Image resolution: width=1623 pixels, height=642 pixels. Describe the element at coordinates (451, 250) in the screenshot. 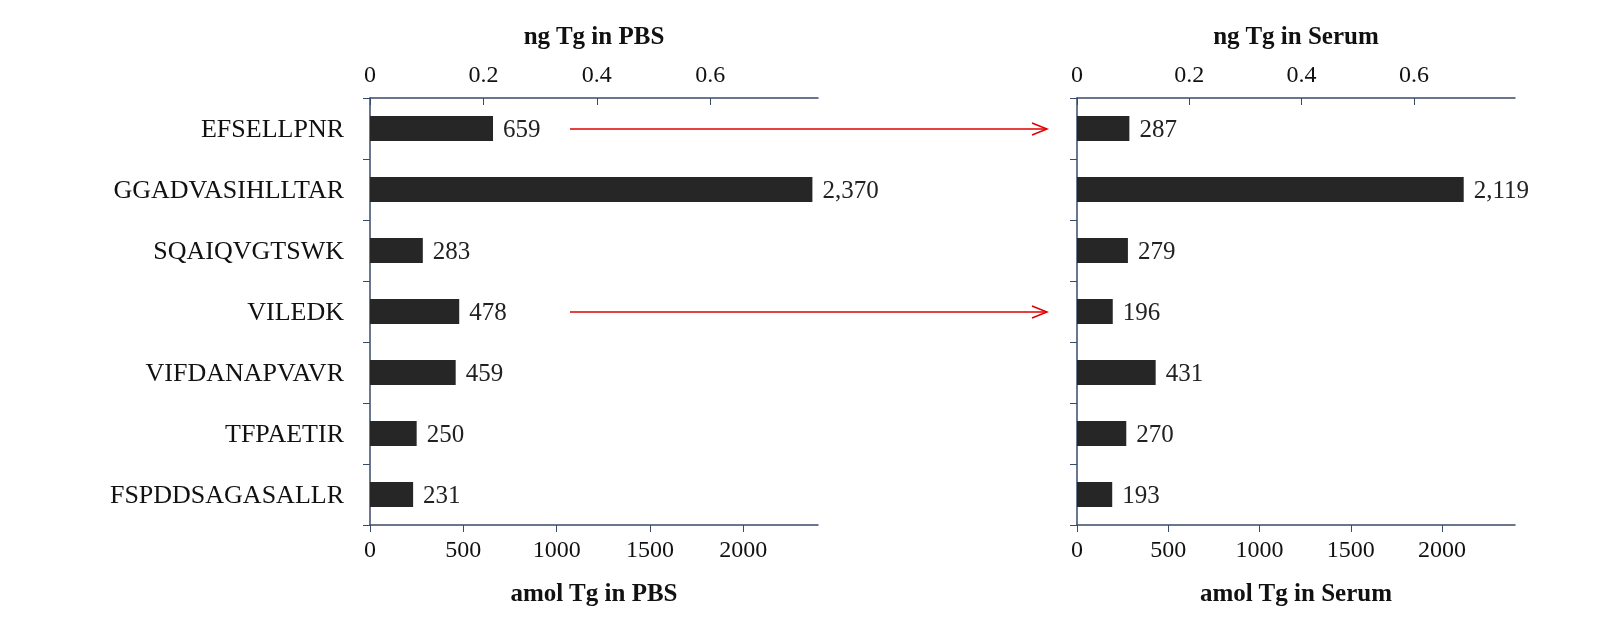

I see `data-label: 283` at that location.